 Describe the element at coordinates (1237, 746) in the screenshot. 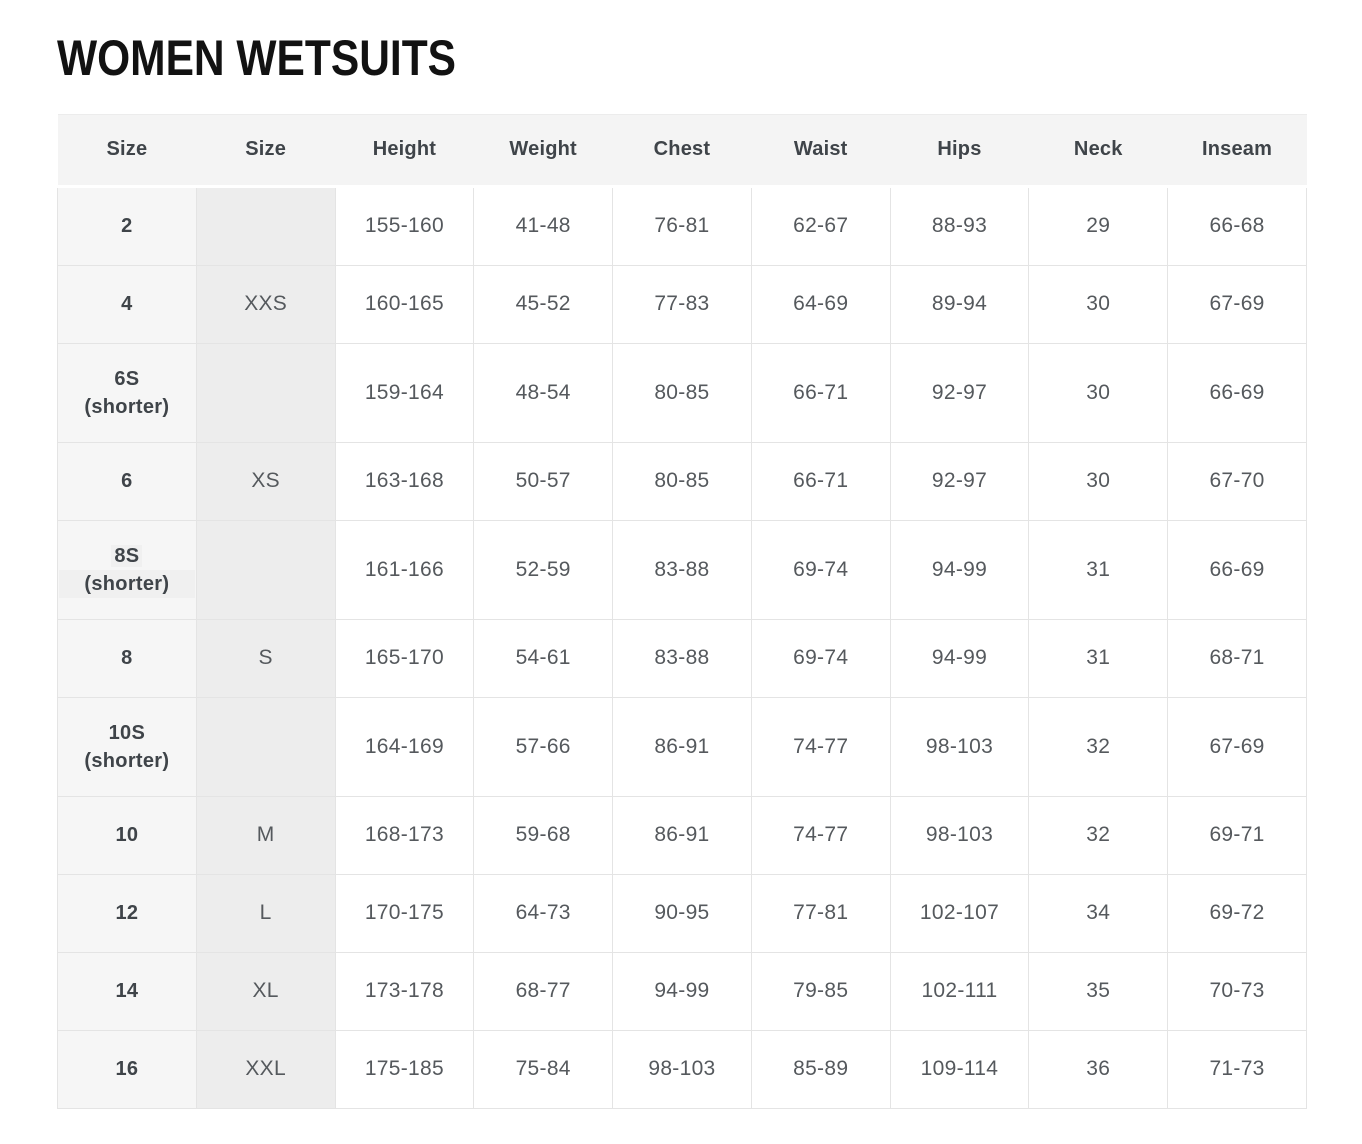

I see `cell-inseam: 67-69` at that location.